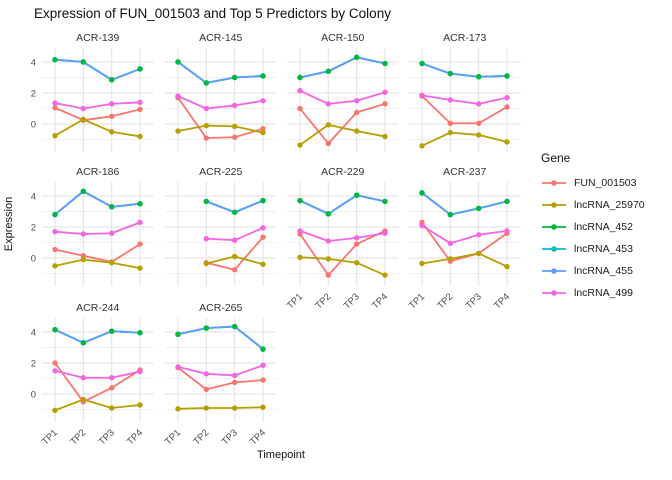 The height and width of the screenshot is (480, 672). What do you see at coordinates (603, 271) in the screenshot?
I see `legend-label: lncRNA_455` at bounding box center [603, 271].